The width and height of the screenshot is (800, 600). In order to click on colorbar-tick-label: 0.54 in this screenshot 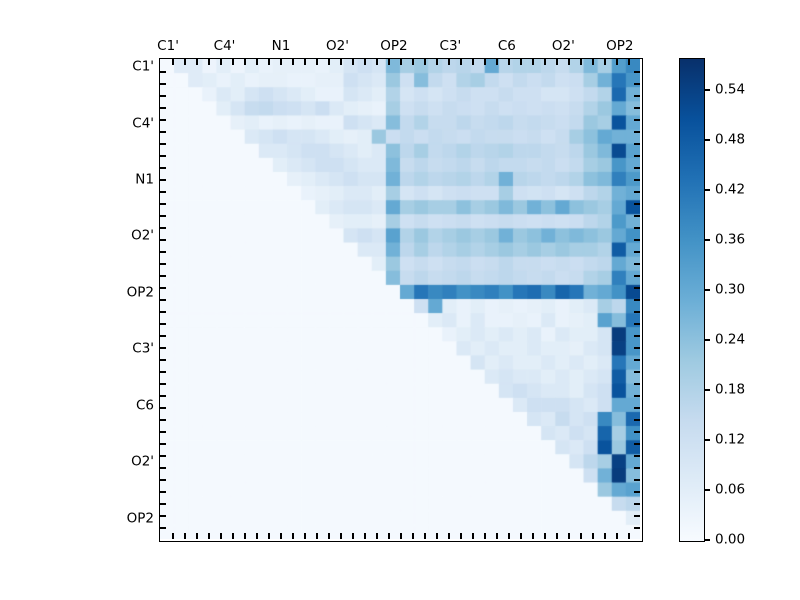, I will do `click(730, 89)`.